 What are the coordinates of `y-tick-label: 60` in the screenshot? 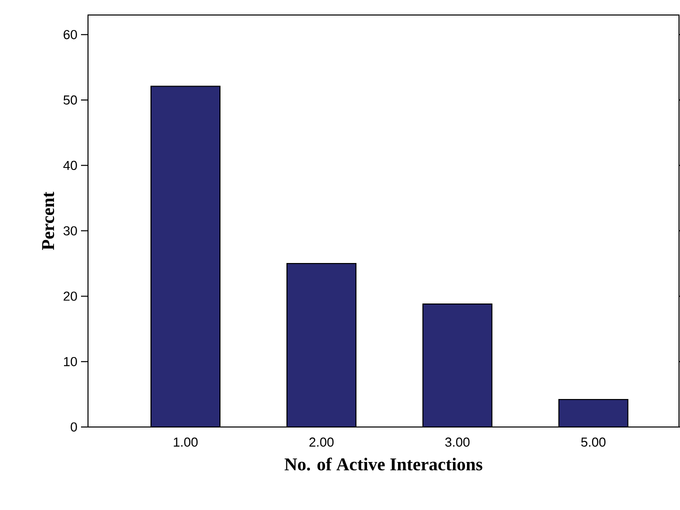 It's located at (70, 35).